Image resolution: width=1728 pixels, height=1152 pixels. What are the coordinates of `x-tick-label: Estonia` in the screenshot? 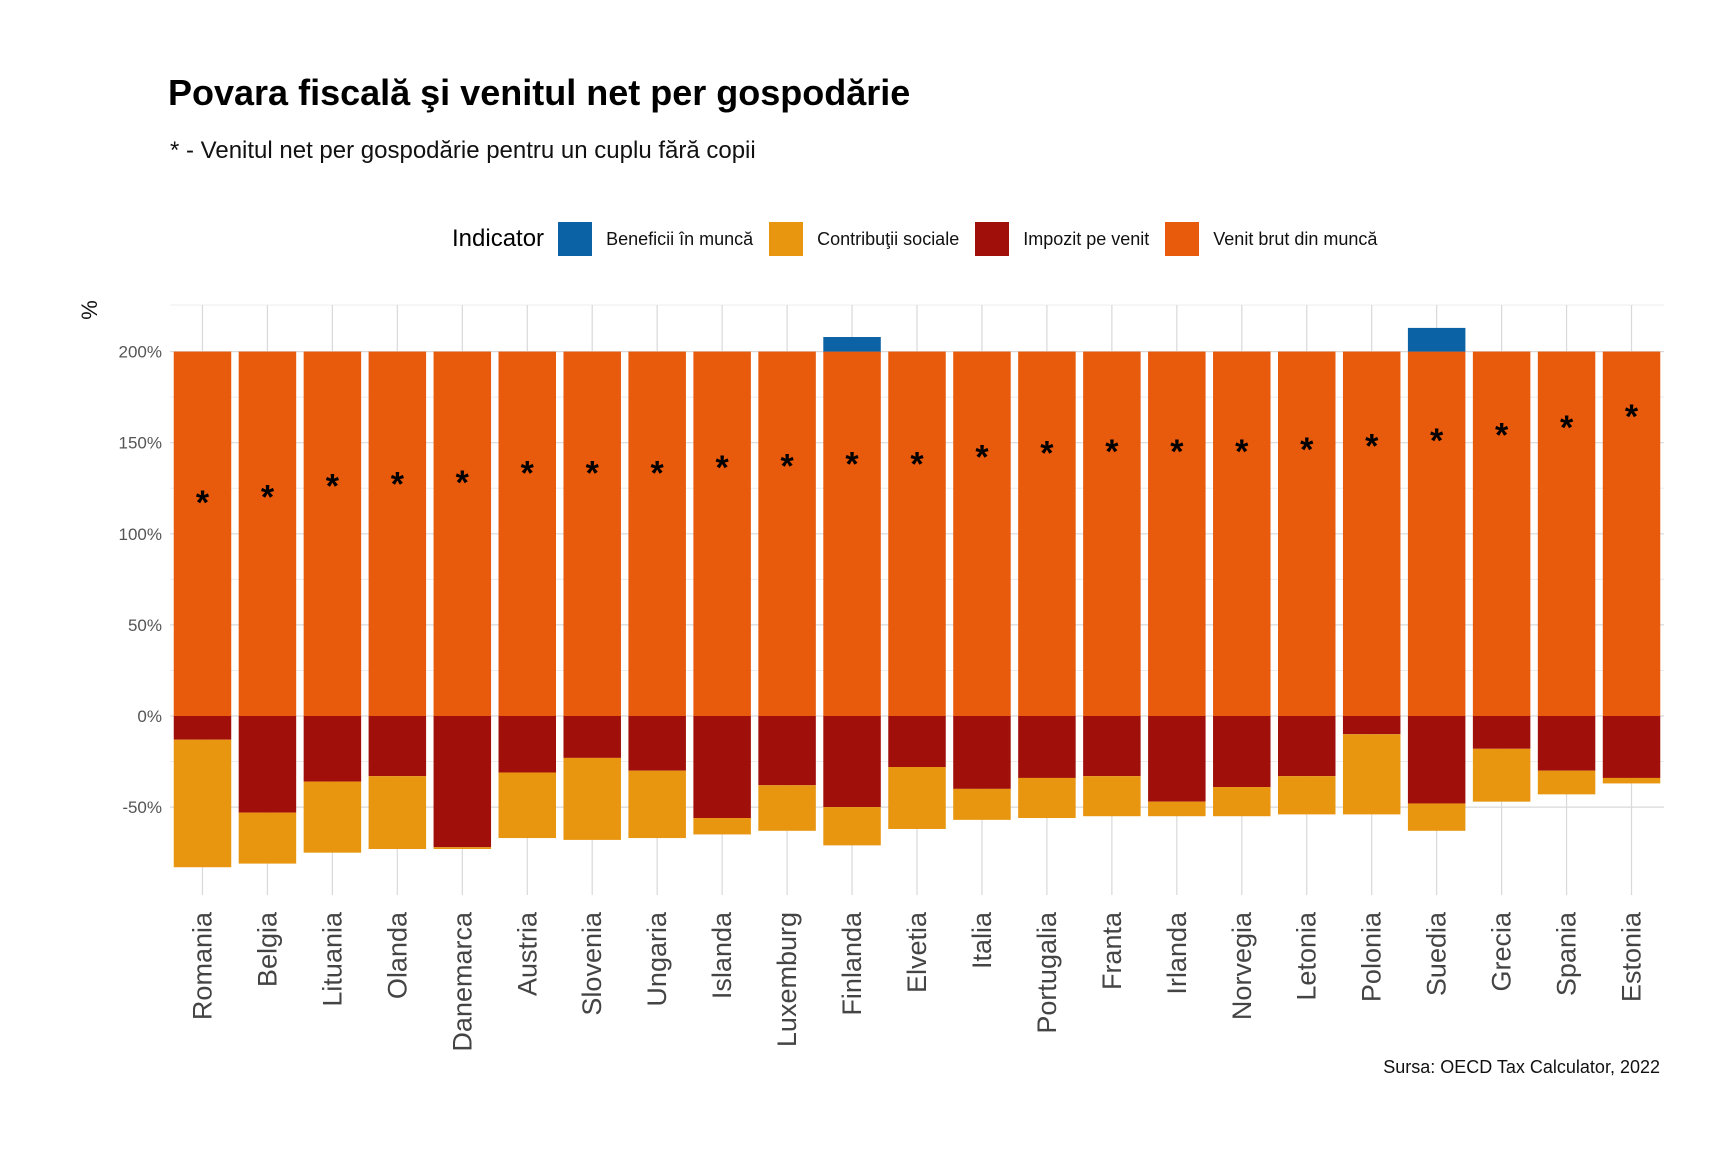 It's located at (1632, 956).